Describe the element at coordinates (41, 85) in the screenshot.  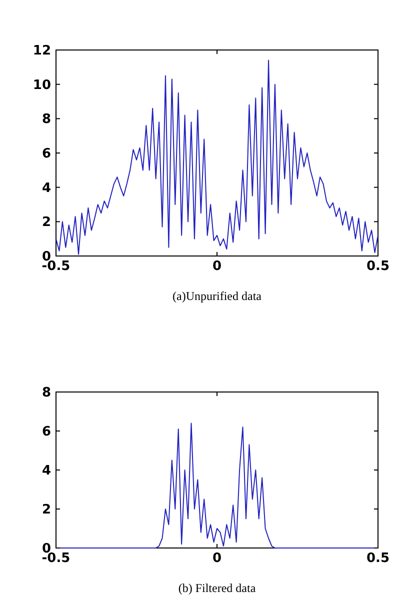
I see `y-tick-label: 10` at that location.